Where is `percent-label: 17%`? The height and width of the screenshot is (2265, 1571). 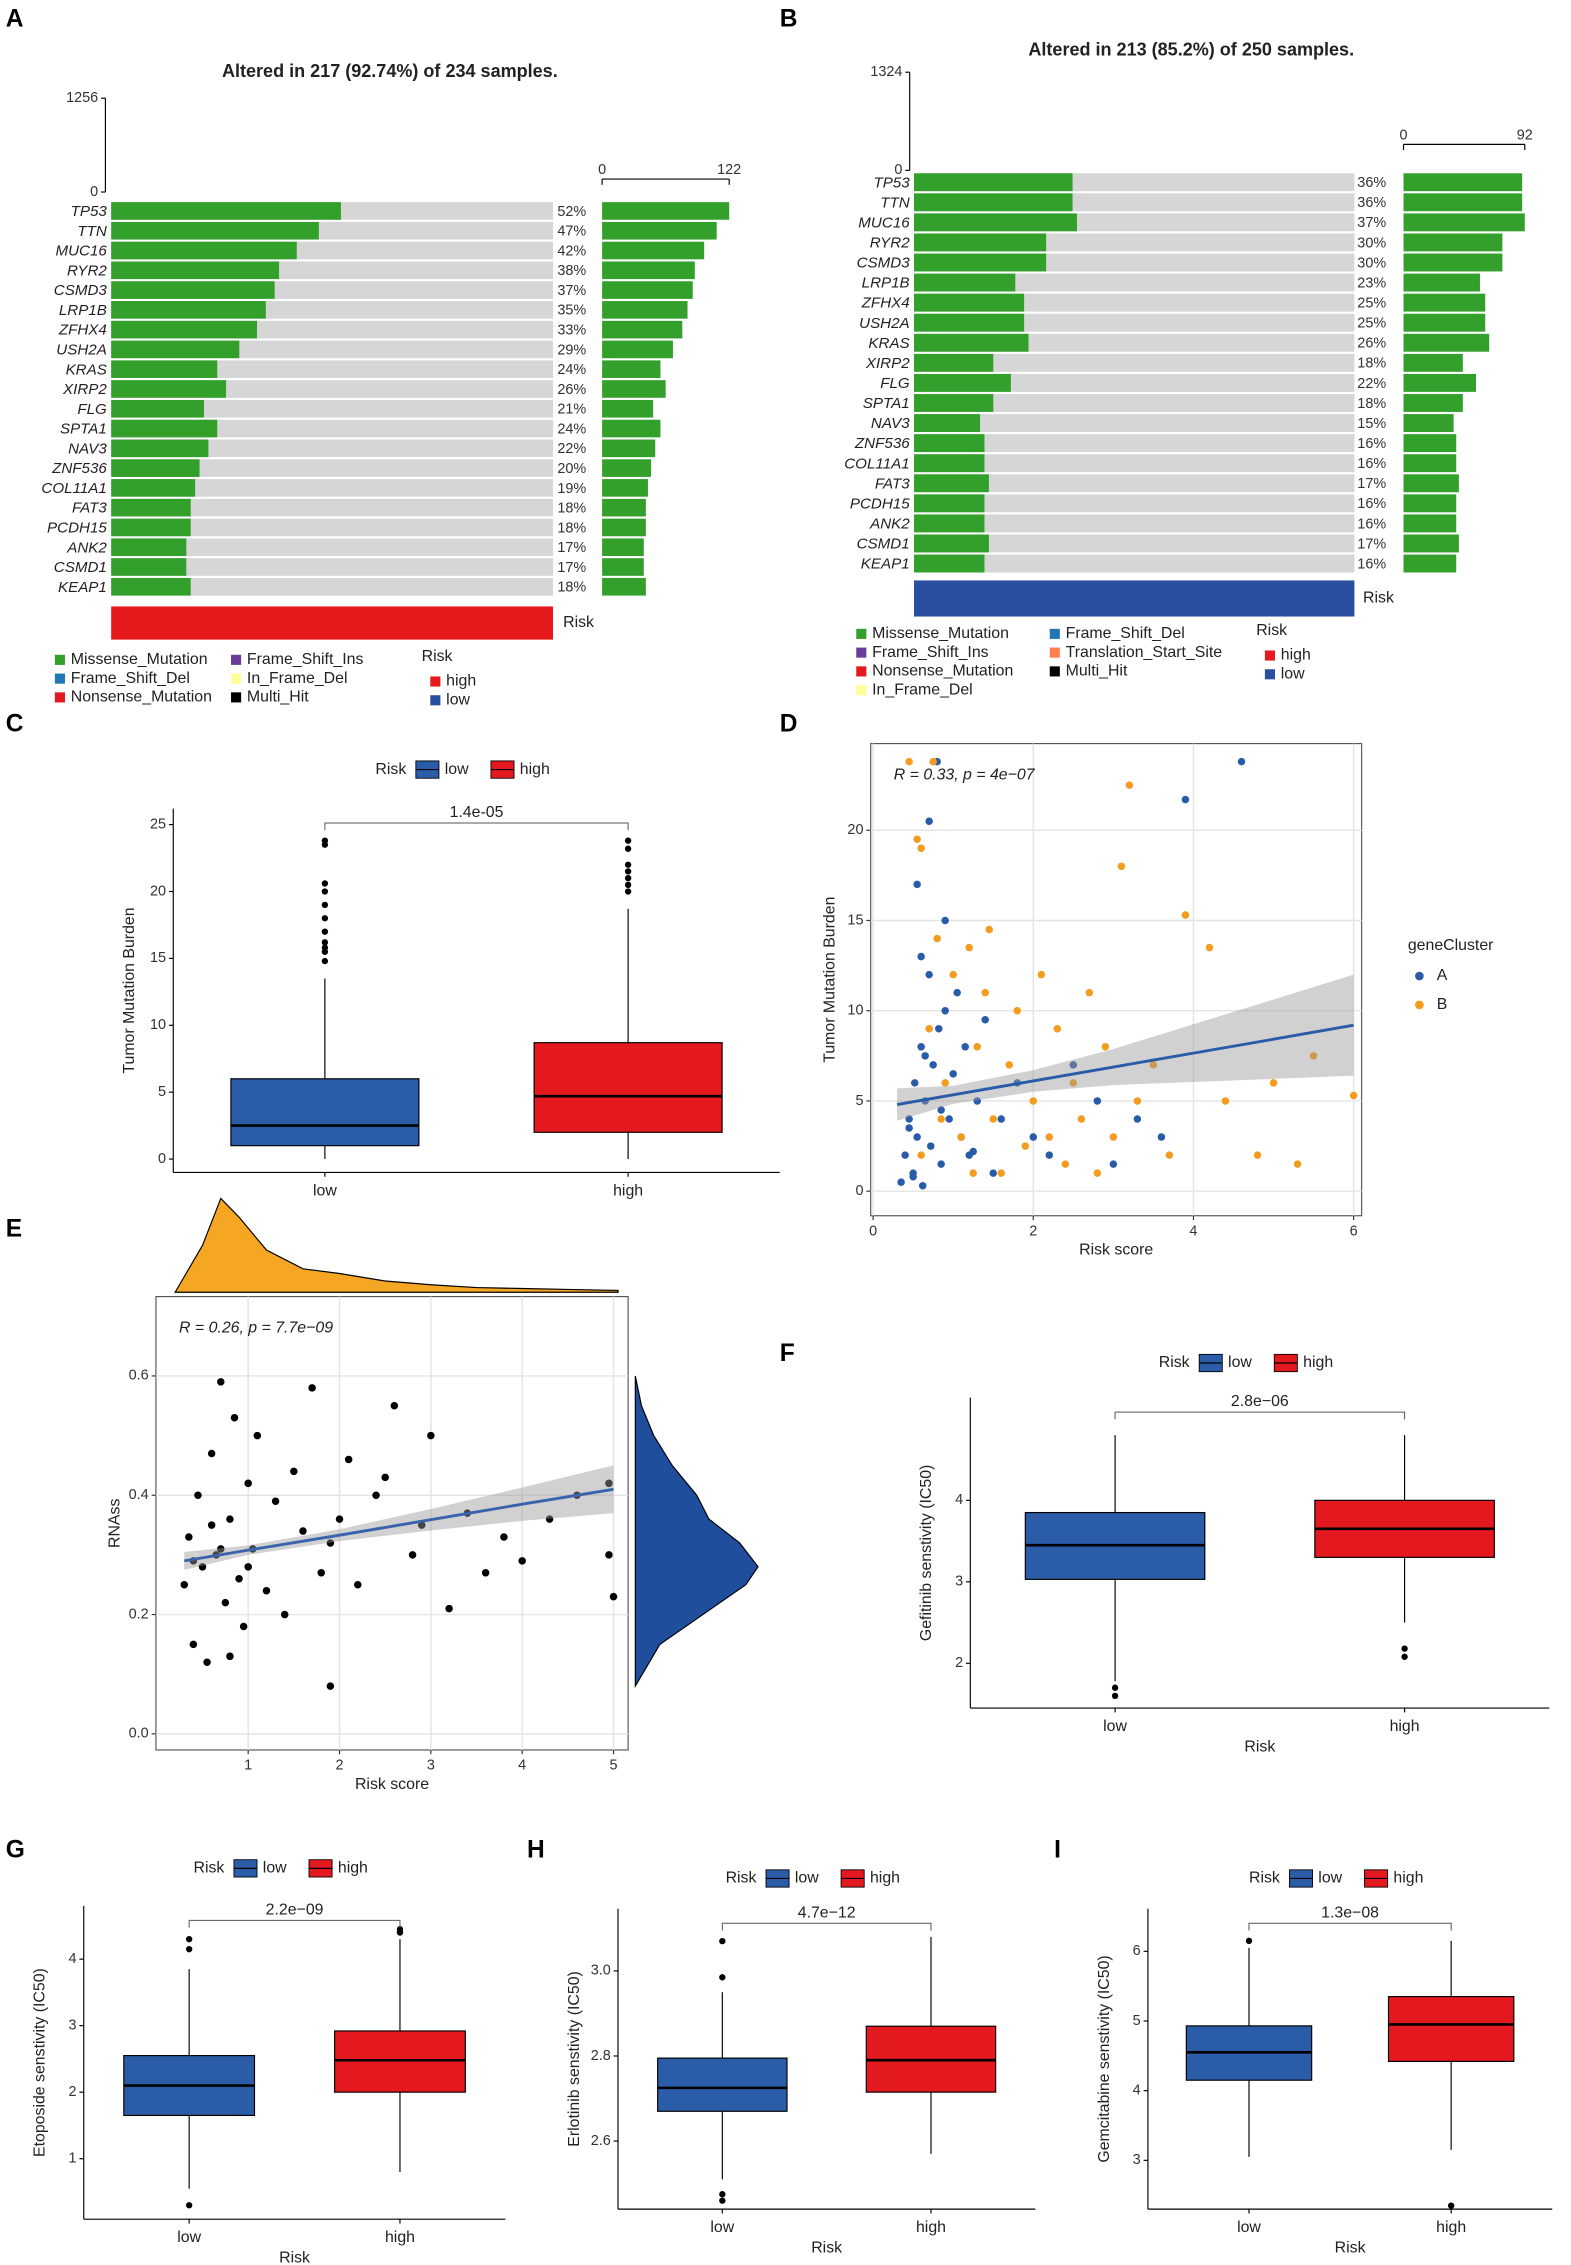
percent-label: 17% is located at coordinates (571, 548).